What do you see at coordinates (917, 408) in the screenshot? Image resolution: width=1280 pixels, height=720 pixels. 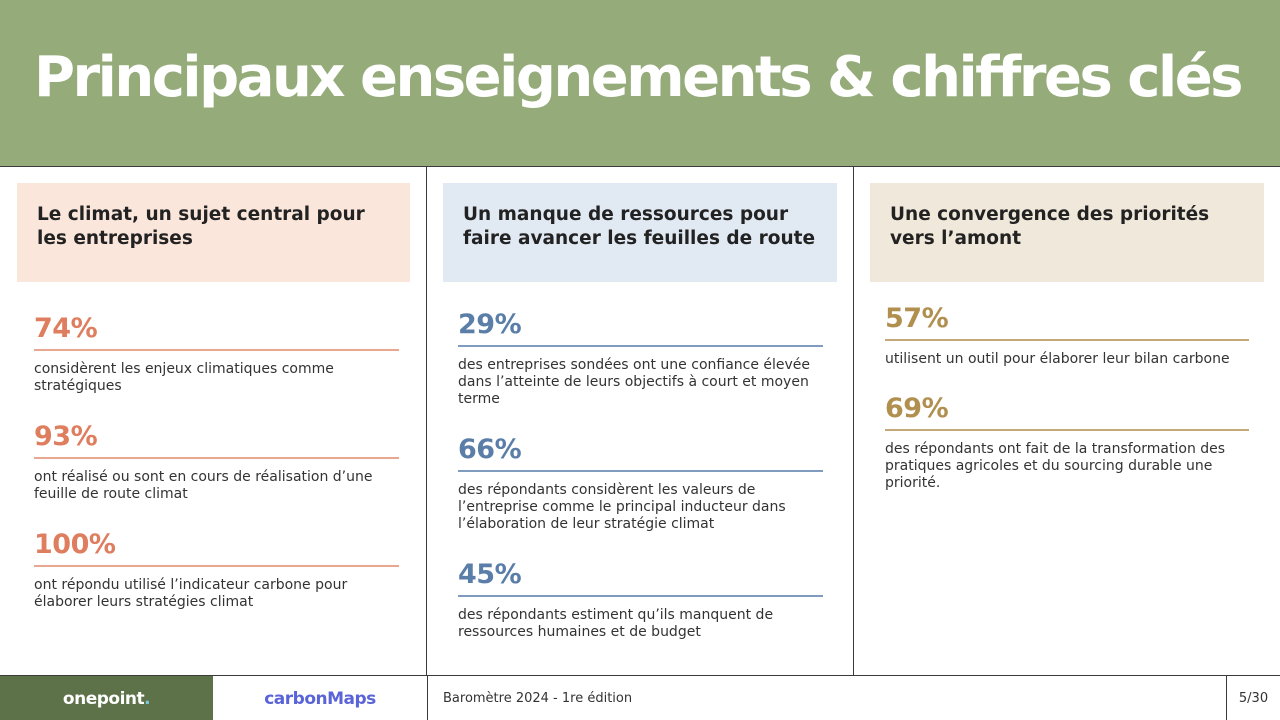 I see `stat-value: 69%` at bounding box center [917, 408].